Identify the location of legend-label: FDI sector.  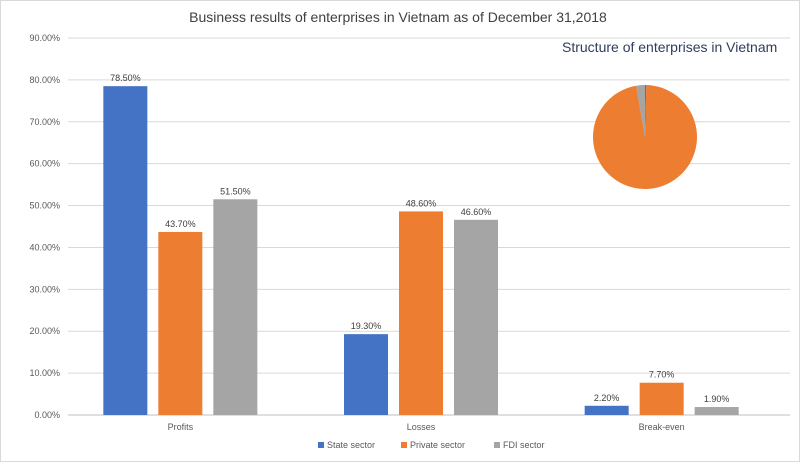
(524, 445).